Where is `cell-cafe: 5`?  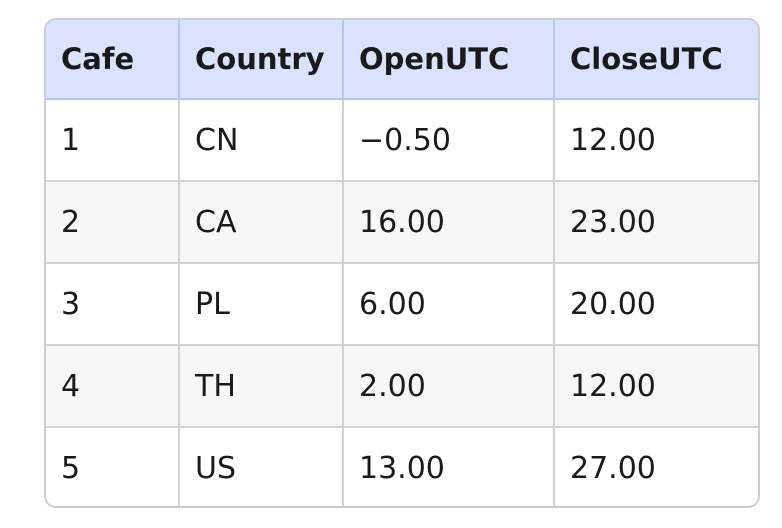 cell-cafe: 5 is located at coordinates (113, 466).